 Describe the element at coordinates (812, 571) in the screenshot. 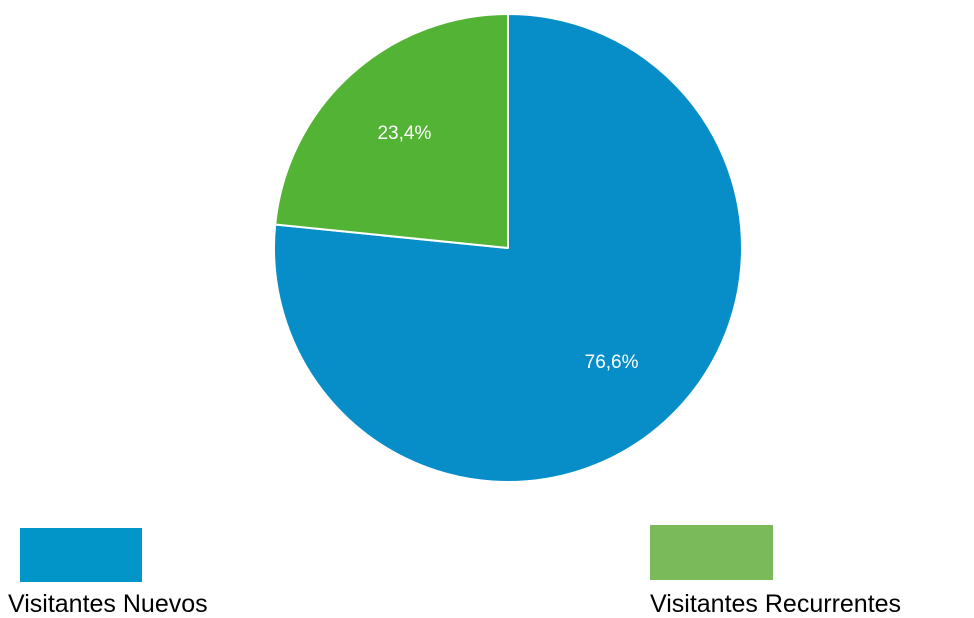

I see `legend-item-visitantes-recurrentes: Visitantes Recurrentes` at that location.